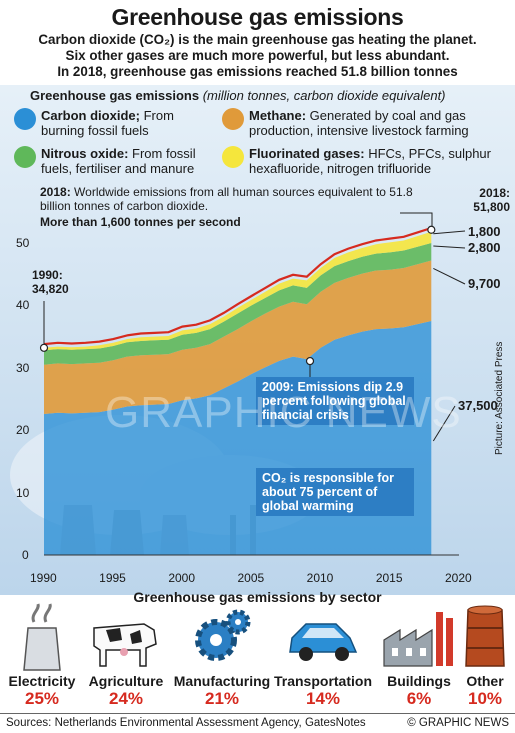  I want to click on chart-heading-title: Greenhouse gas emissions, so click(115, 95).